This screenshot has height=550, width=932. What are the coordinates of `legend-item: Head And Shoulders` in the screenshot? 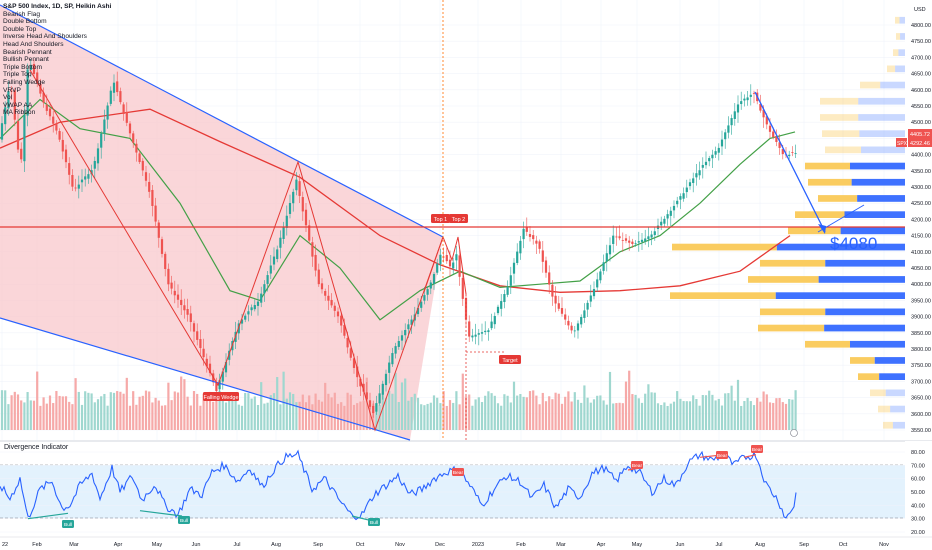 It's located at (33, 44).